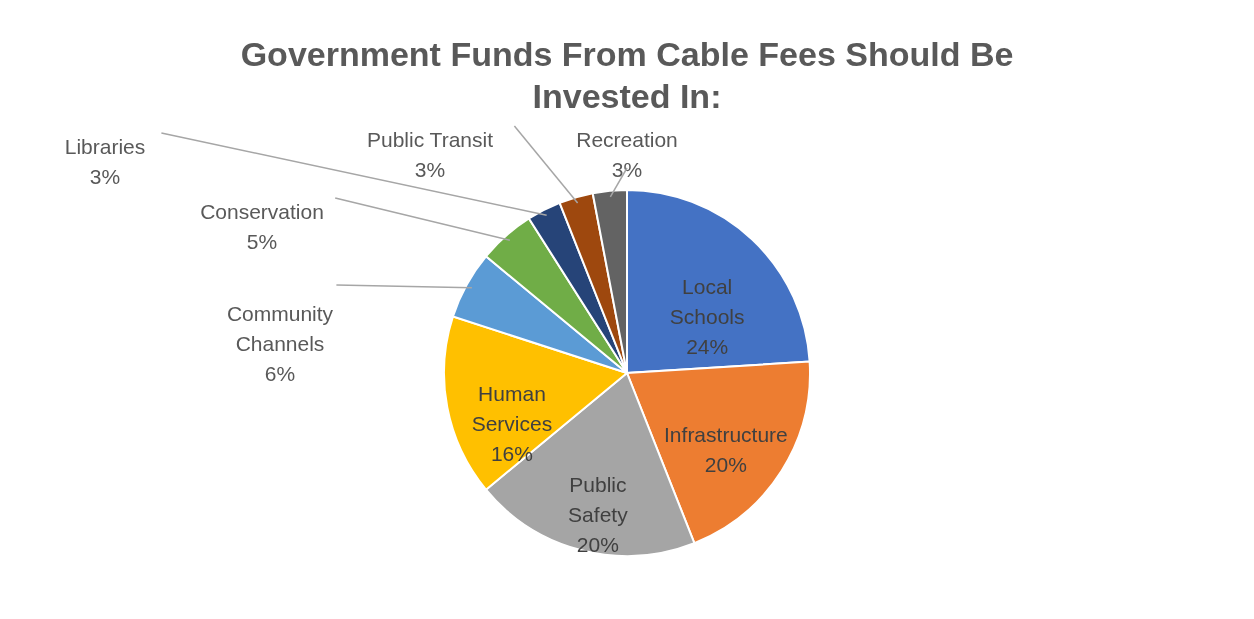  Describe the element at coordinates (707, 301) in the screenshot. I see `slice-label: Local Schools` at that location.